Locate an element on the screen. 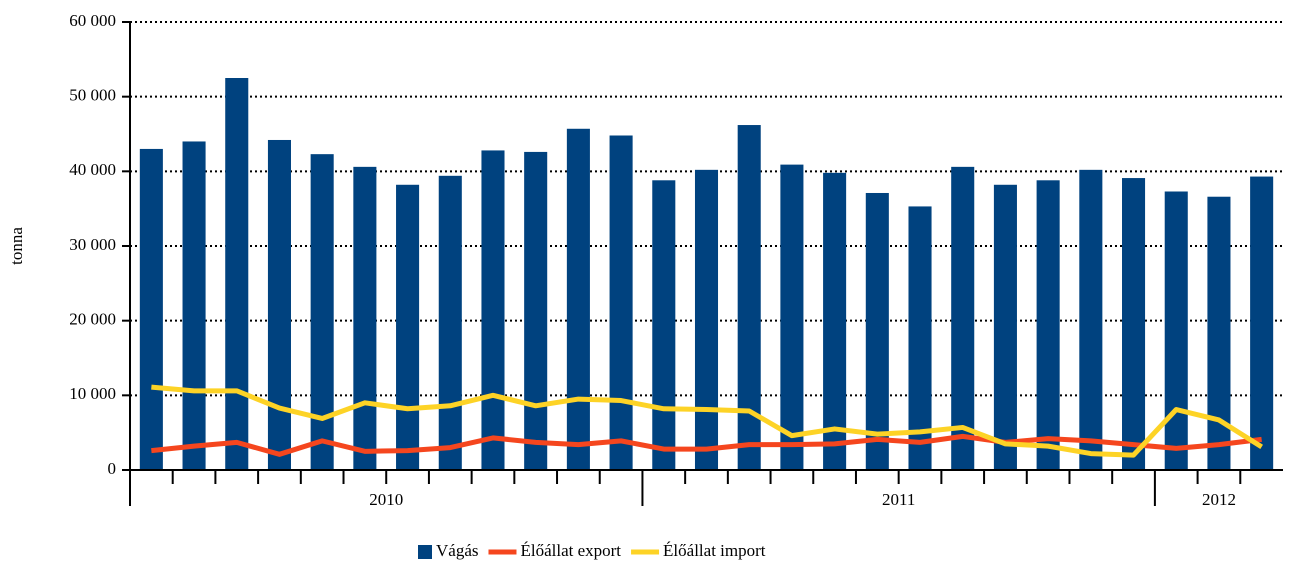 The image size is (1292, 568). legend-swatch is located at coordinates (425, 552).